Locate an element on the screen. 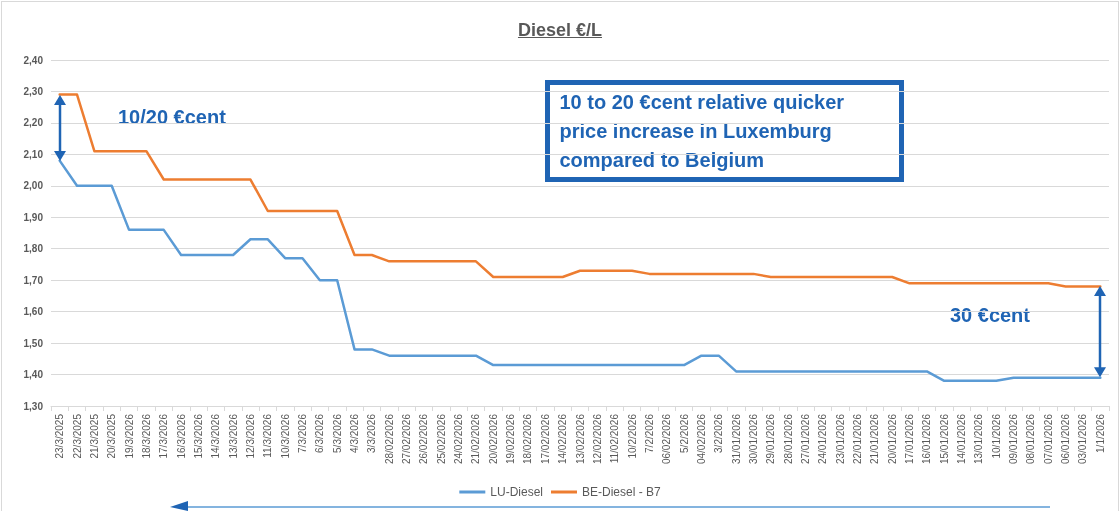  x-tick-label: 08/01/2026 is located at coordinates (1031, 439).